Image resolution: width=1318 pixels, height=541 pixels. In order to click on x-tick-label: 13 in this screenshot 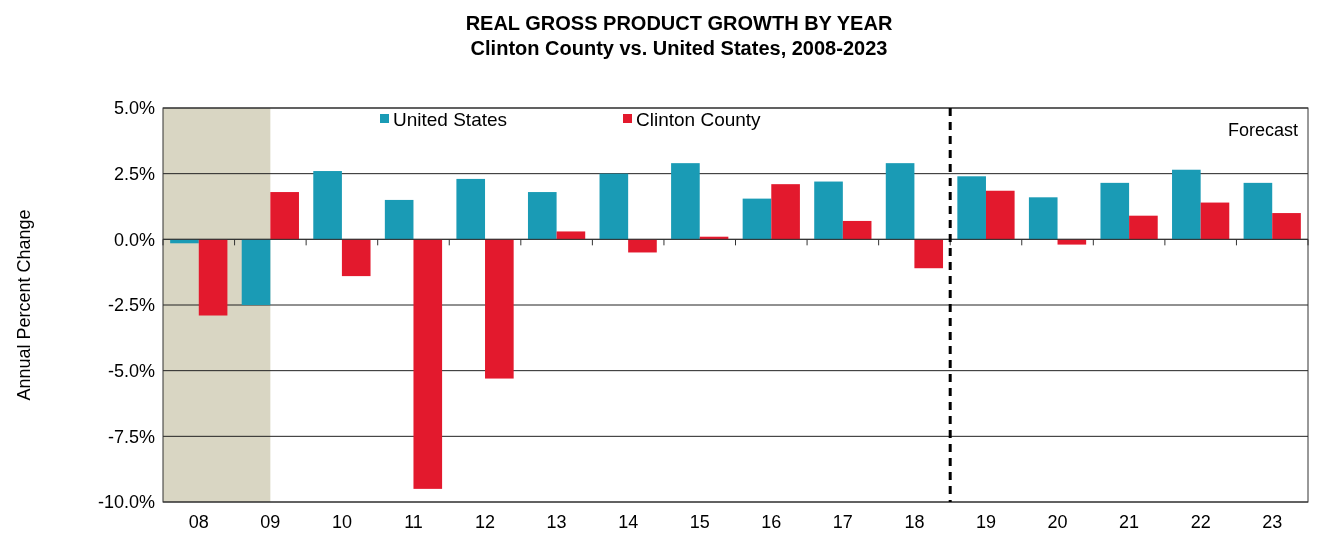, I will do `click(556, 522)`.